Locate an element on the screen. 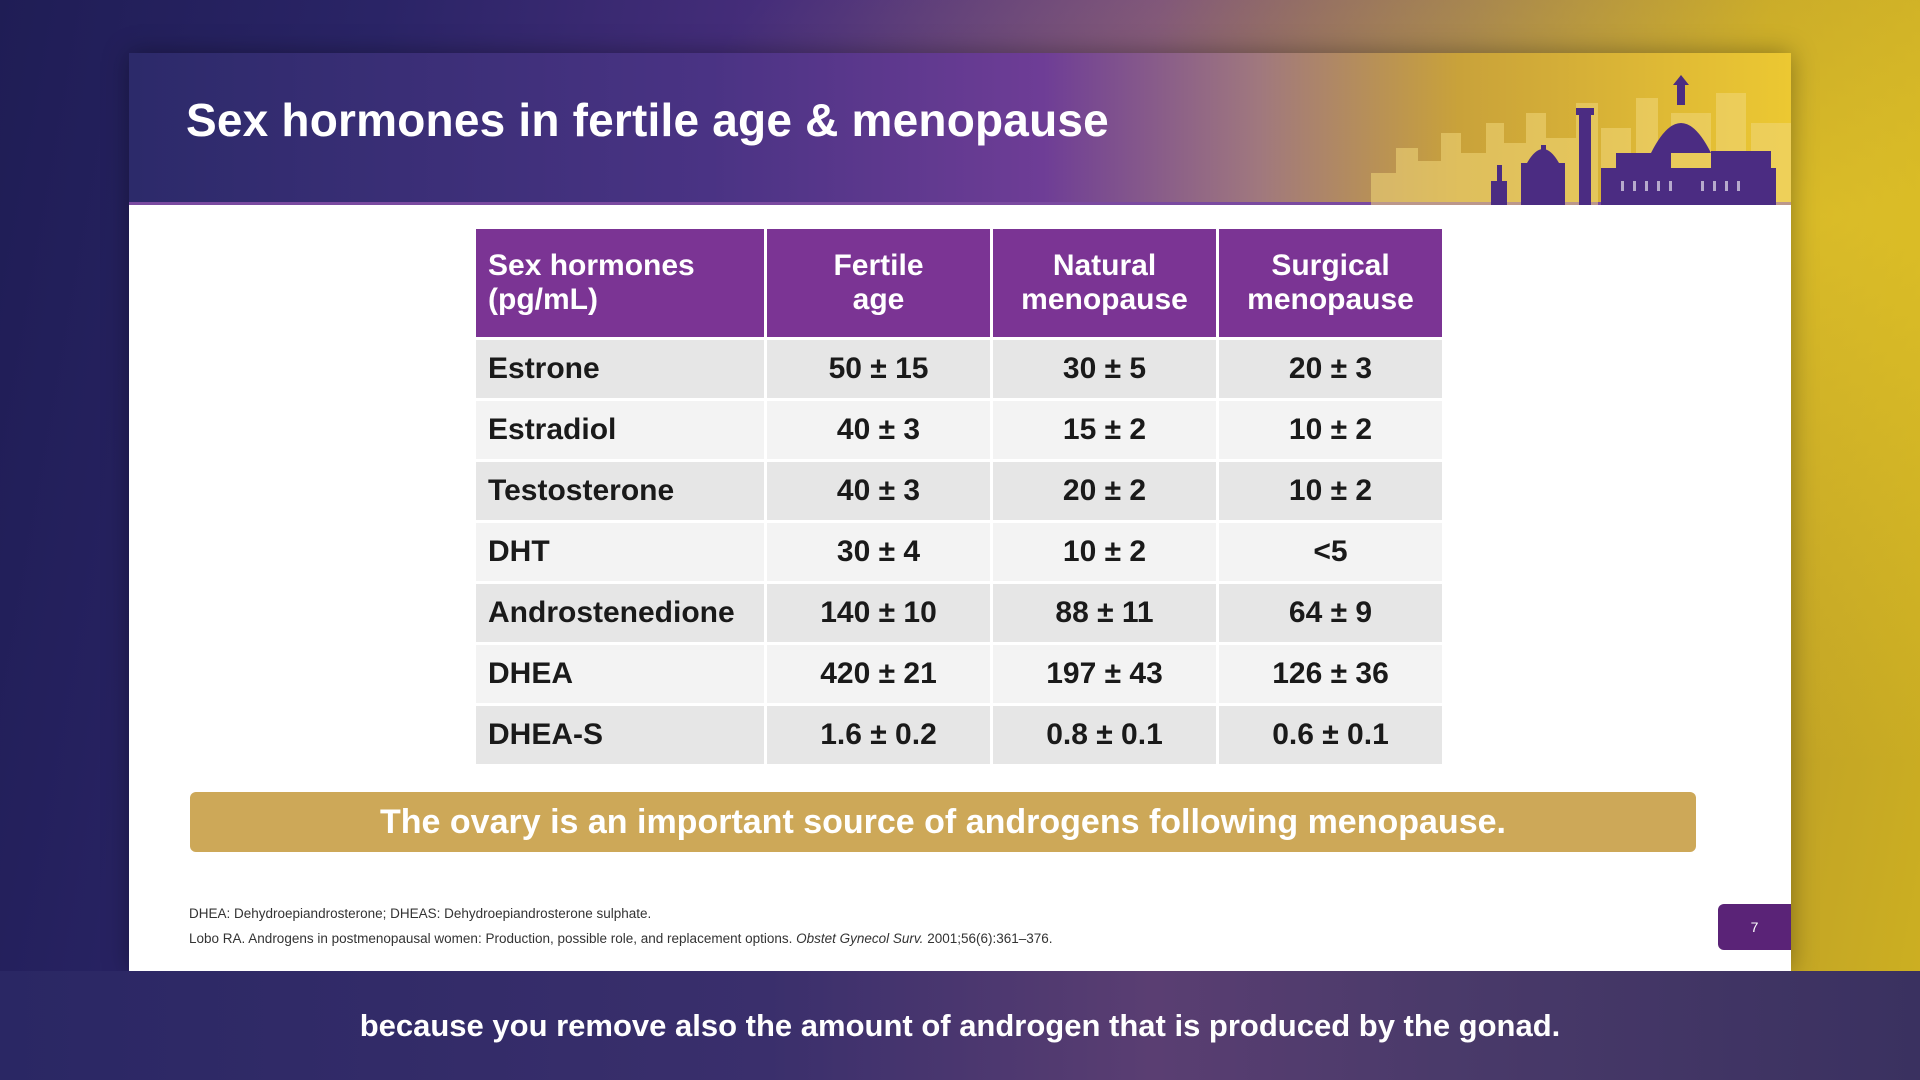 The image size is (1920, 1080). hormone-name: Estrone is located at coordinates (620, 369).